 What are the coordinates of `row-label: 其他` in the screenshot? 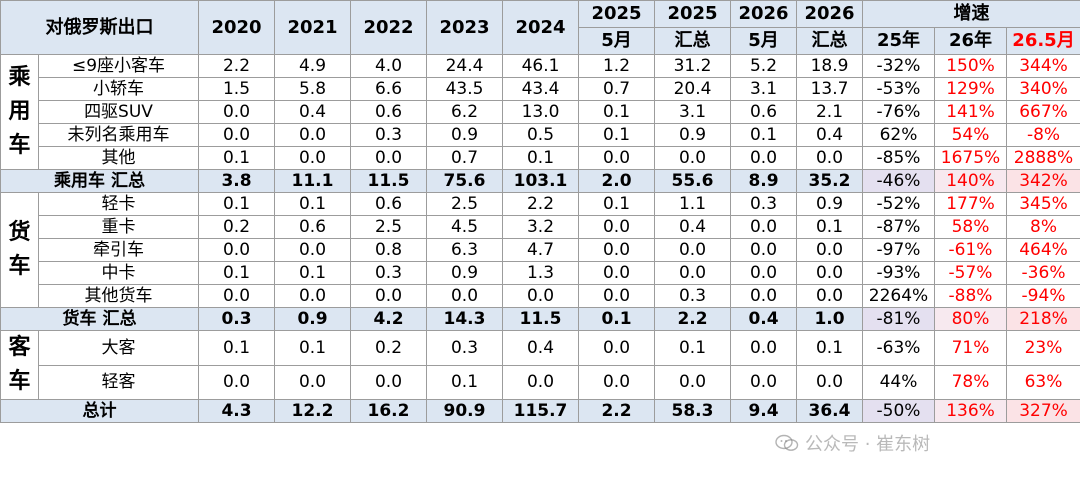 It's located at (118, 158).